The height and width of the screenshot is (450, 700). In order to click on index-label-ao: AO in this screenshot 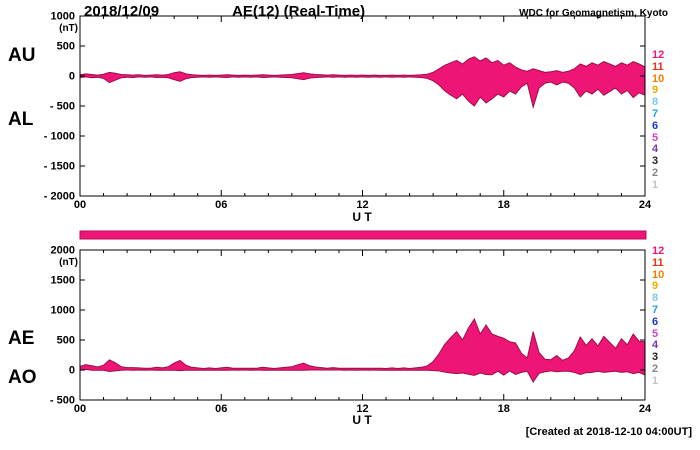, I will do `click(22, 377)`.